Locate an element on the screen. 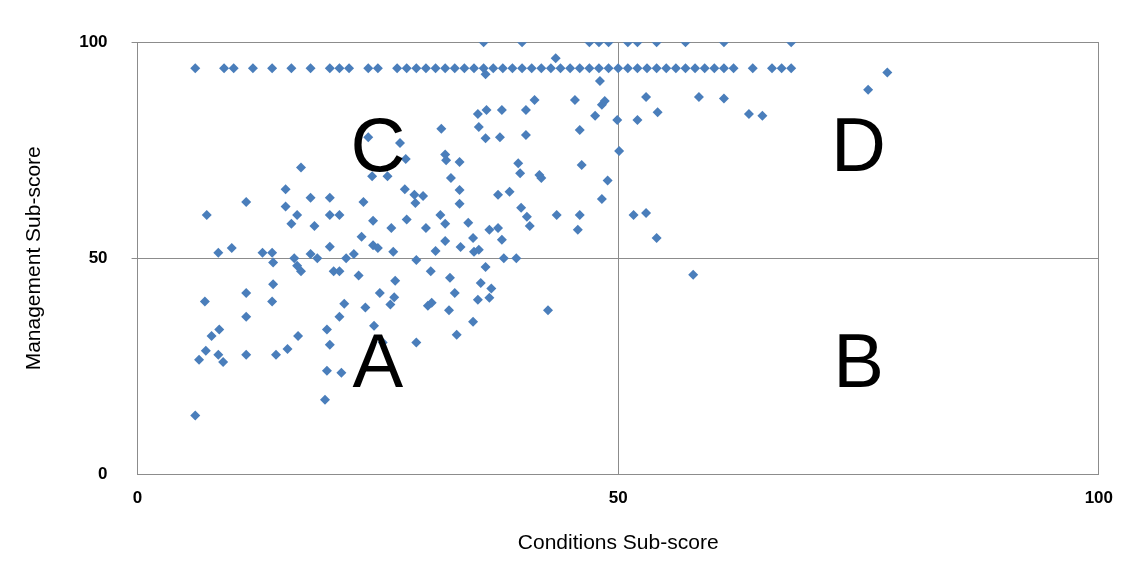  y-axis-title: Management Sub-score is located at coordinates (33, 258).